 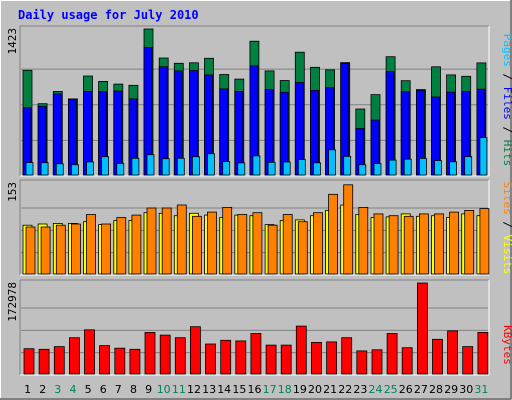 I want to click on legend-pages: Pages, so click(x=506, y=50).